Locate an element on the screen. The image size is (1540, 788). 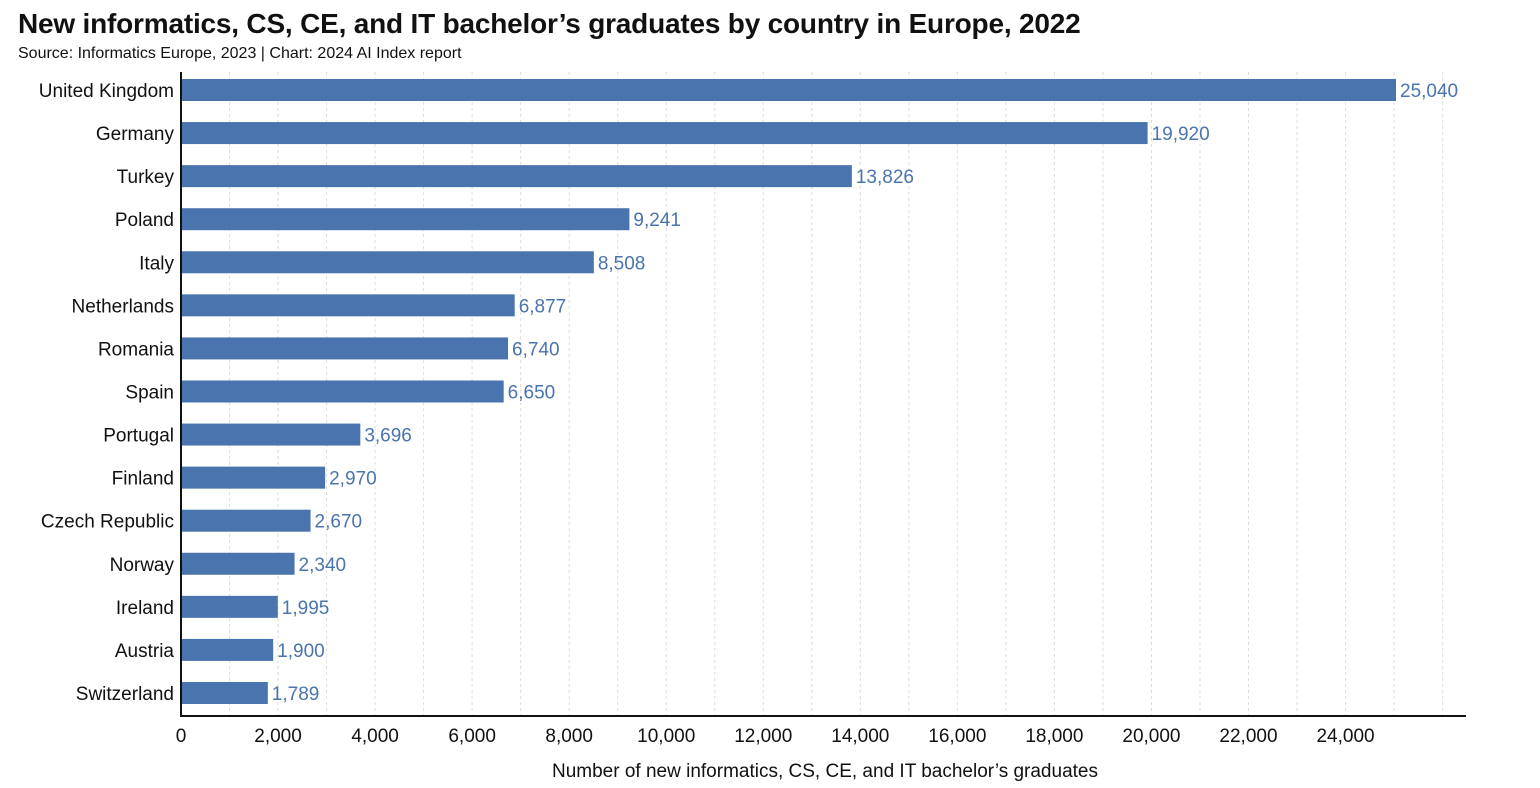
value-label: 1,900 is located at coordinates (301, 651).